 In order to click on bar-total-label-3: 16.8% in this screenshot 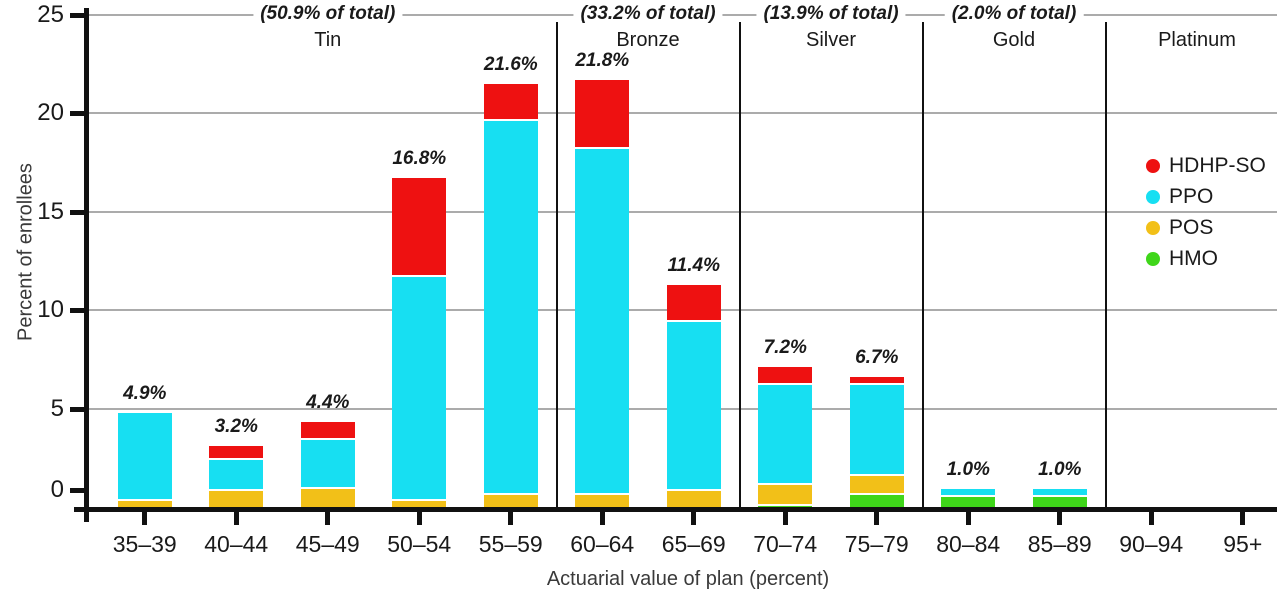, I will do `click(419, 159)`.